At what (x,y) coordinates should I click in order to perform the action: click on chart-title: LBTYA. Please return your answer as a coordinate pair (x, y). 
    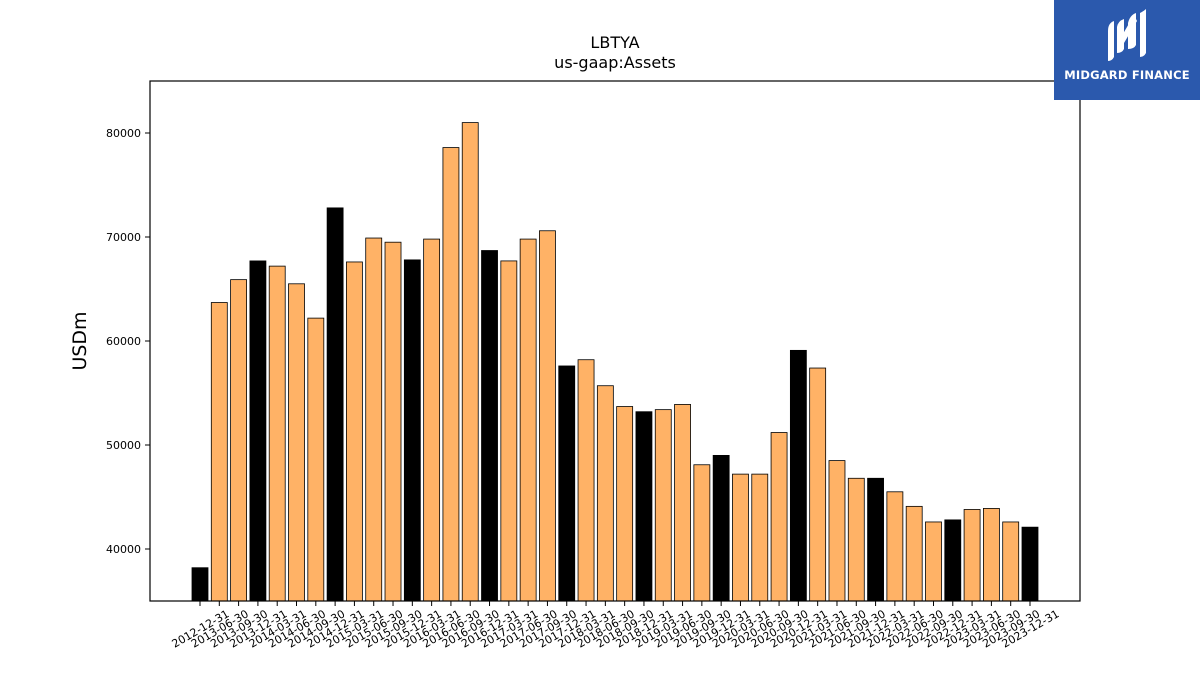
    Looking at the image, I should click on (614, 42).